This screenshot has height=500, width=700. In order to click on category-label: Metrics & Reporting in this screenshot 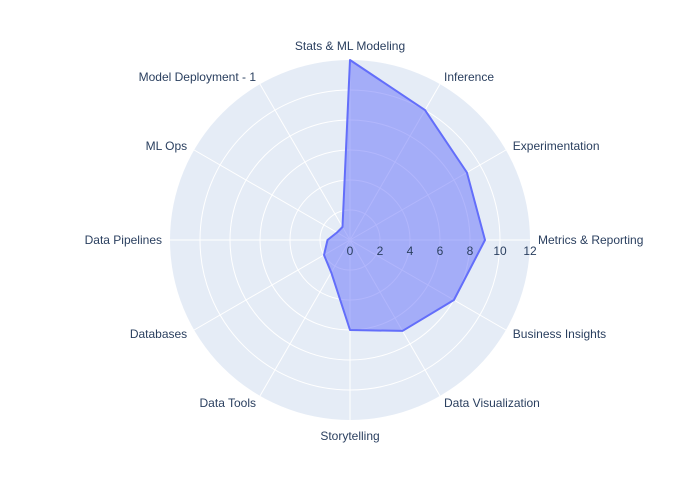, I will do `click(590, 240)`.